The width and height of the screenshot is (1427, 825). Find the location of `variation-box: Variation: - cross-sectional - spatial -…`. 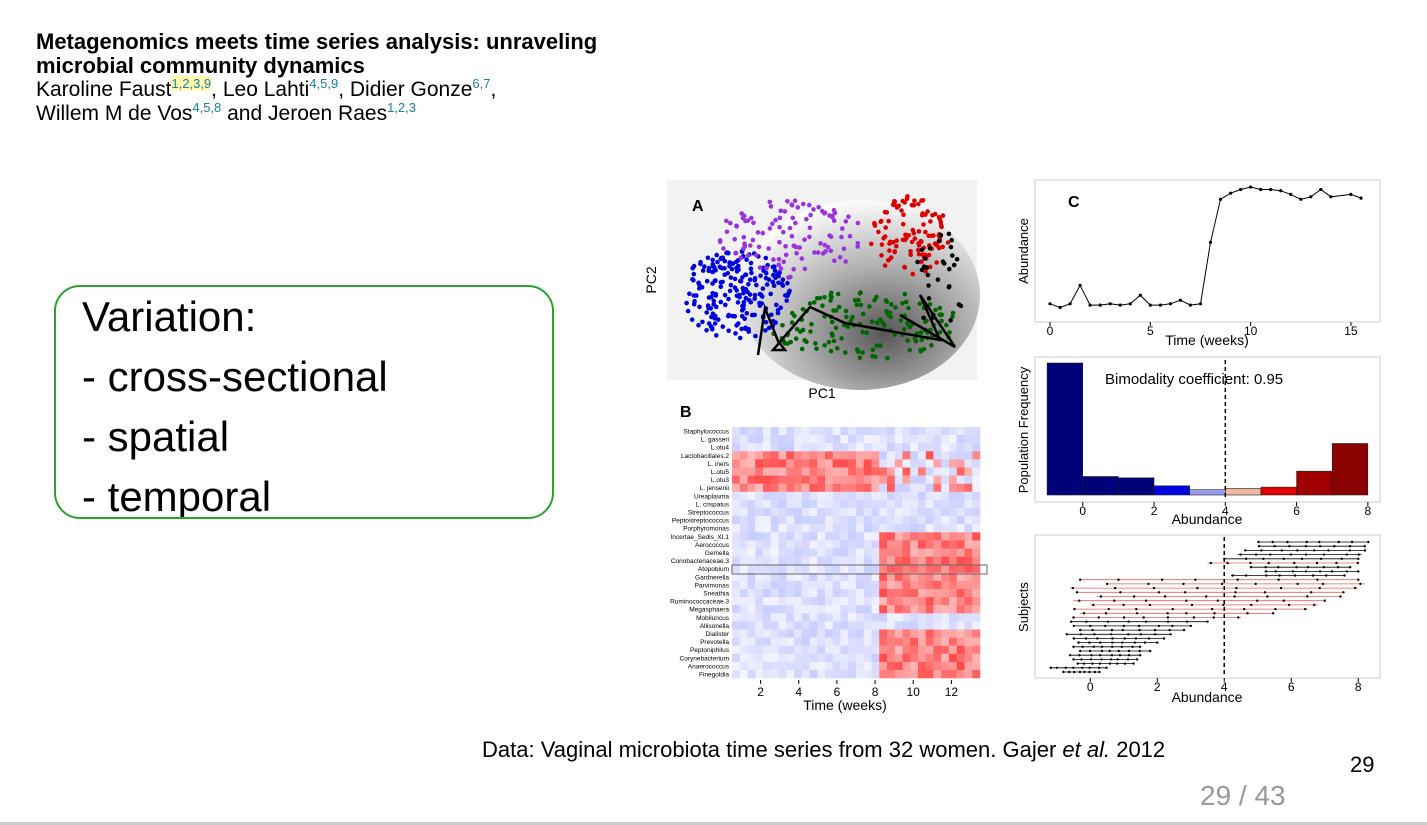

variation-box: Variation: - cross-sectional - spatial -… is located at coordinates (304, 402).